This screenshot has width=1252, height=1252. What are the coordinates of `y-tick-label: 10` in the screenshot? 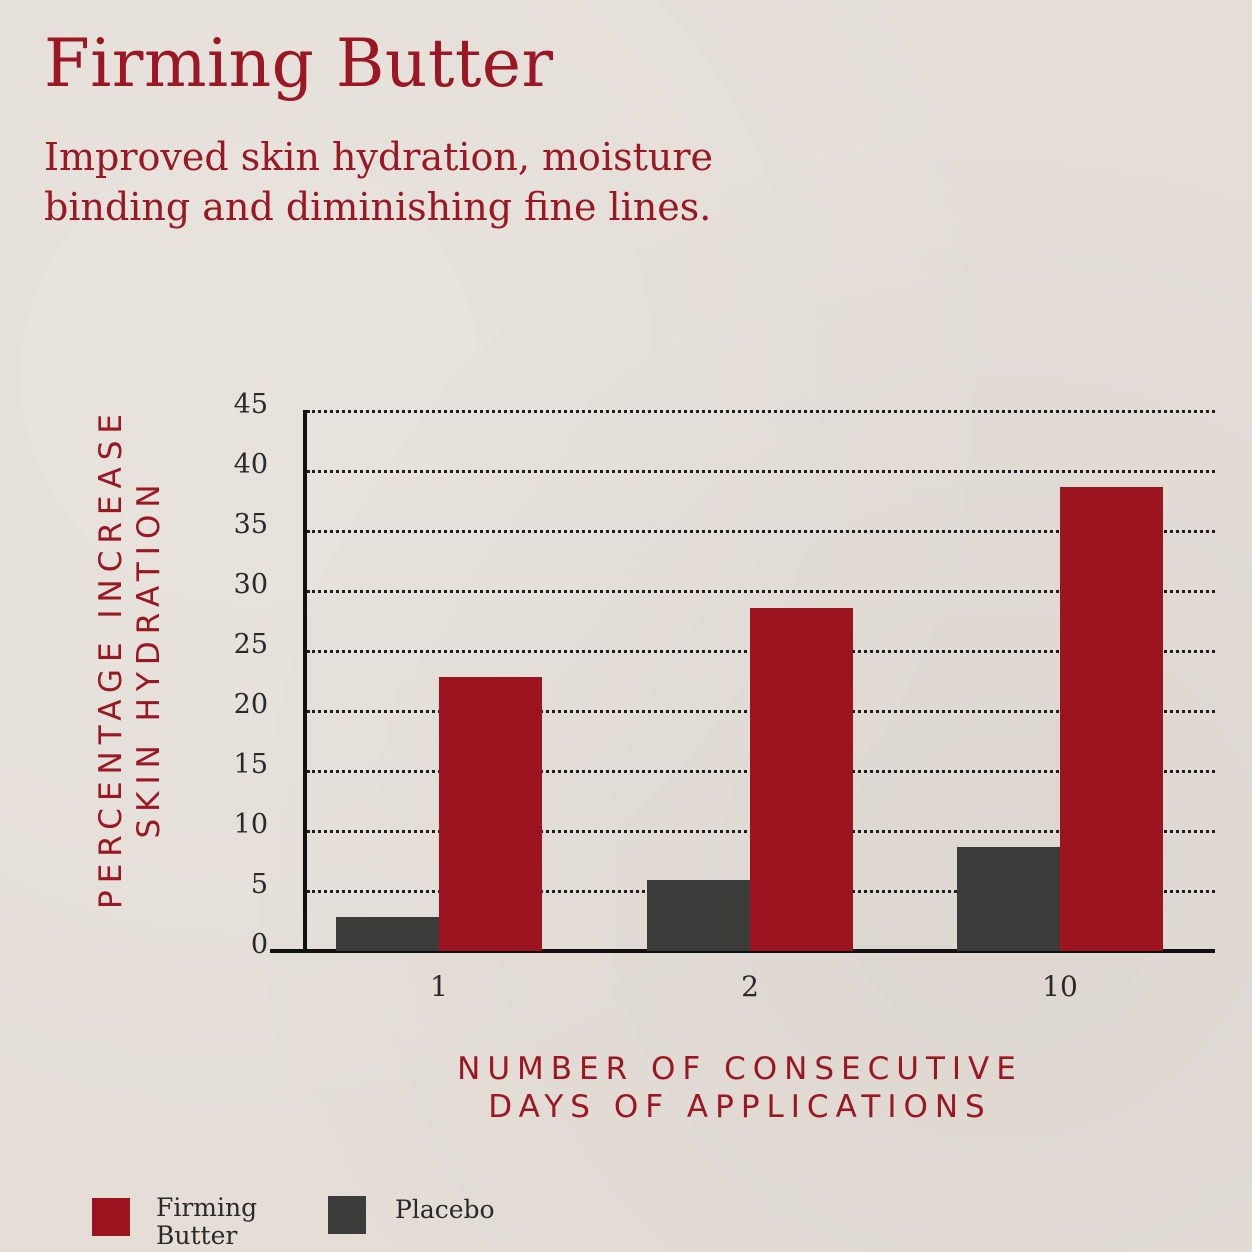 It's located at (250, 824).